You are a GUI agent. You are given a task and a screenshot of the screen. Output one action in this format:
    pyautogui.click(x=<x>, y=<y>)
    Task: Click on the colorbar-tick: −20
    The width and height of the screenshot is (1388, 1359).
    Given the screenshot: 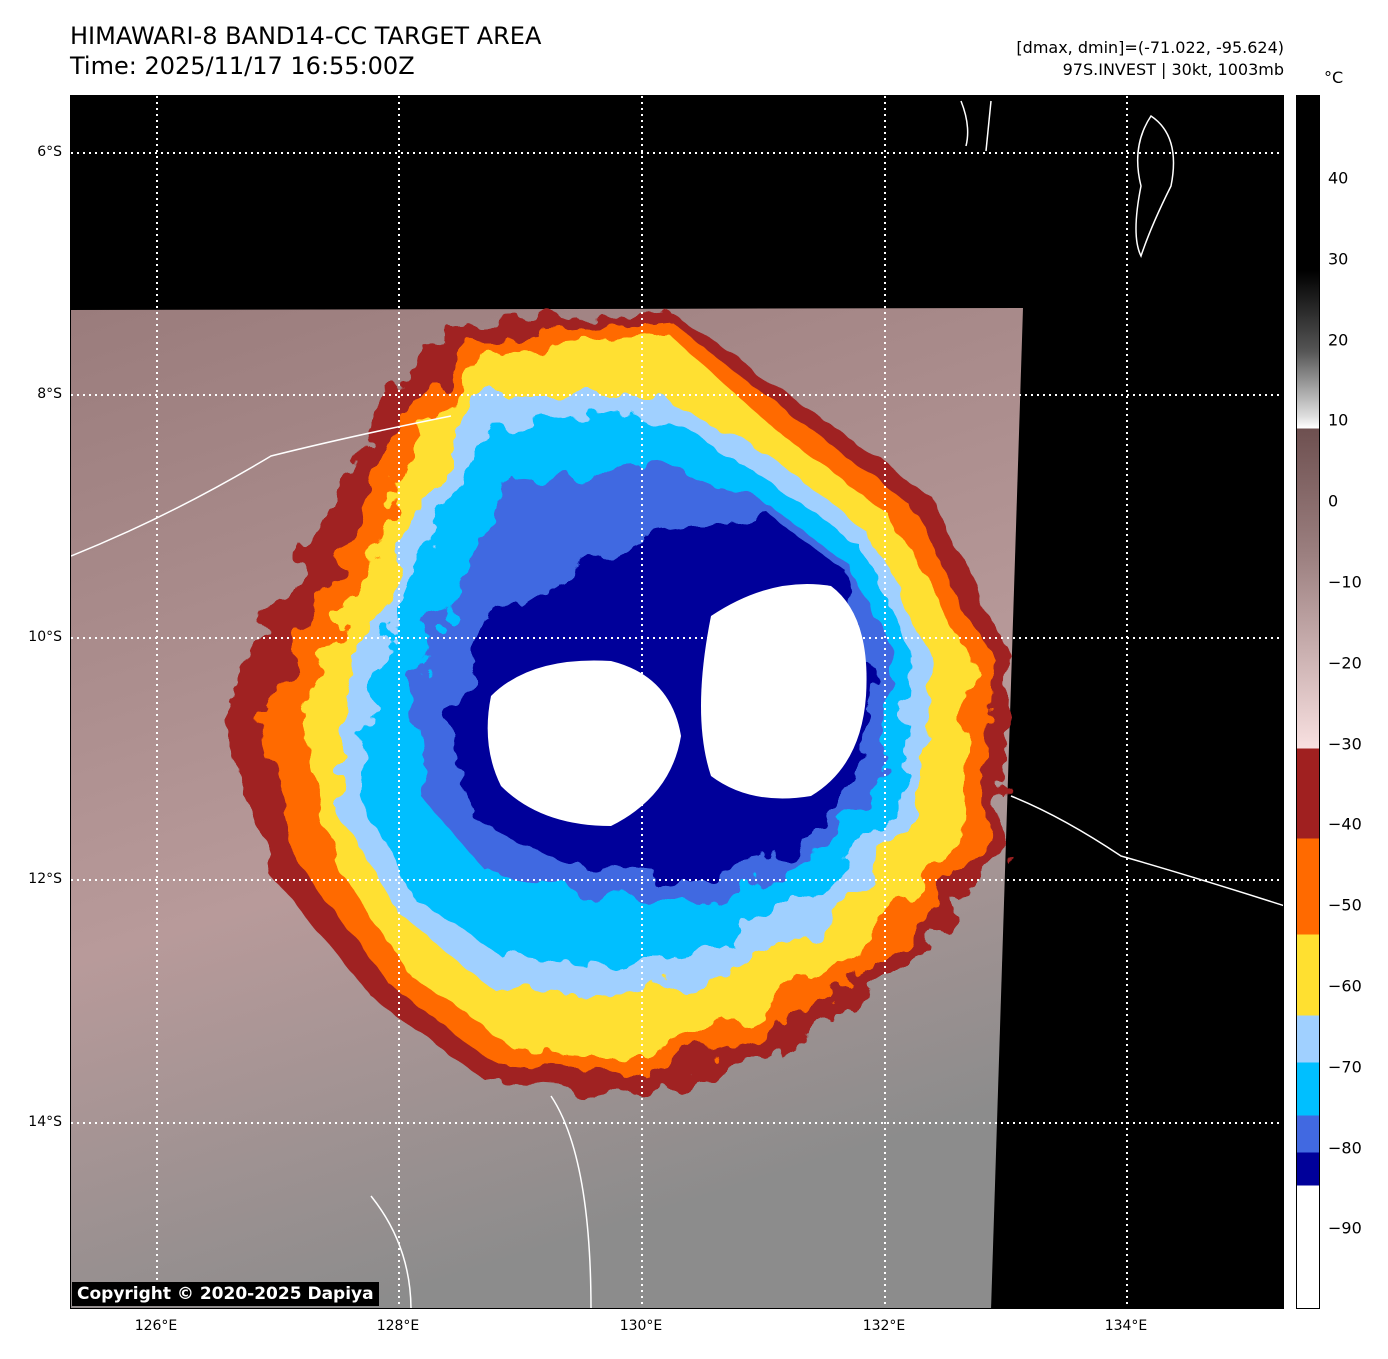 What is the action you would take?
    pyautogui.click(x=1345, y=663)
    